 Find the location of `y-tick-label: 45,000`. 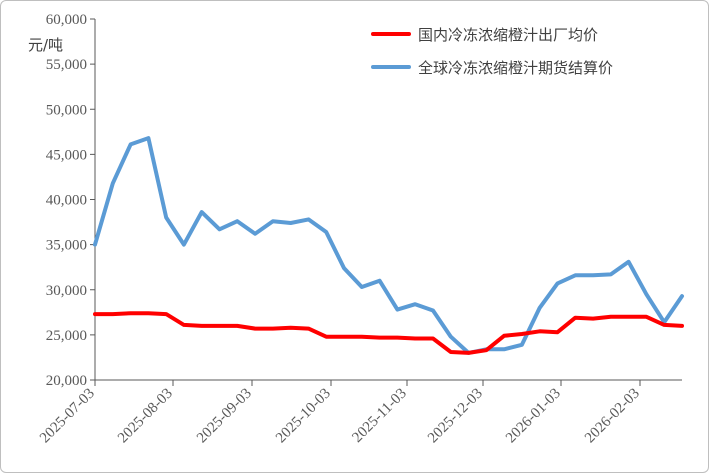

y-tick-label: 45,000 is located at coordinates (66, 155).